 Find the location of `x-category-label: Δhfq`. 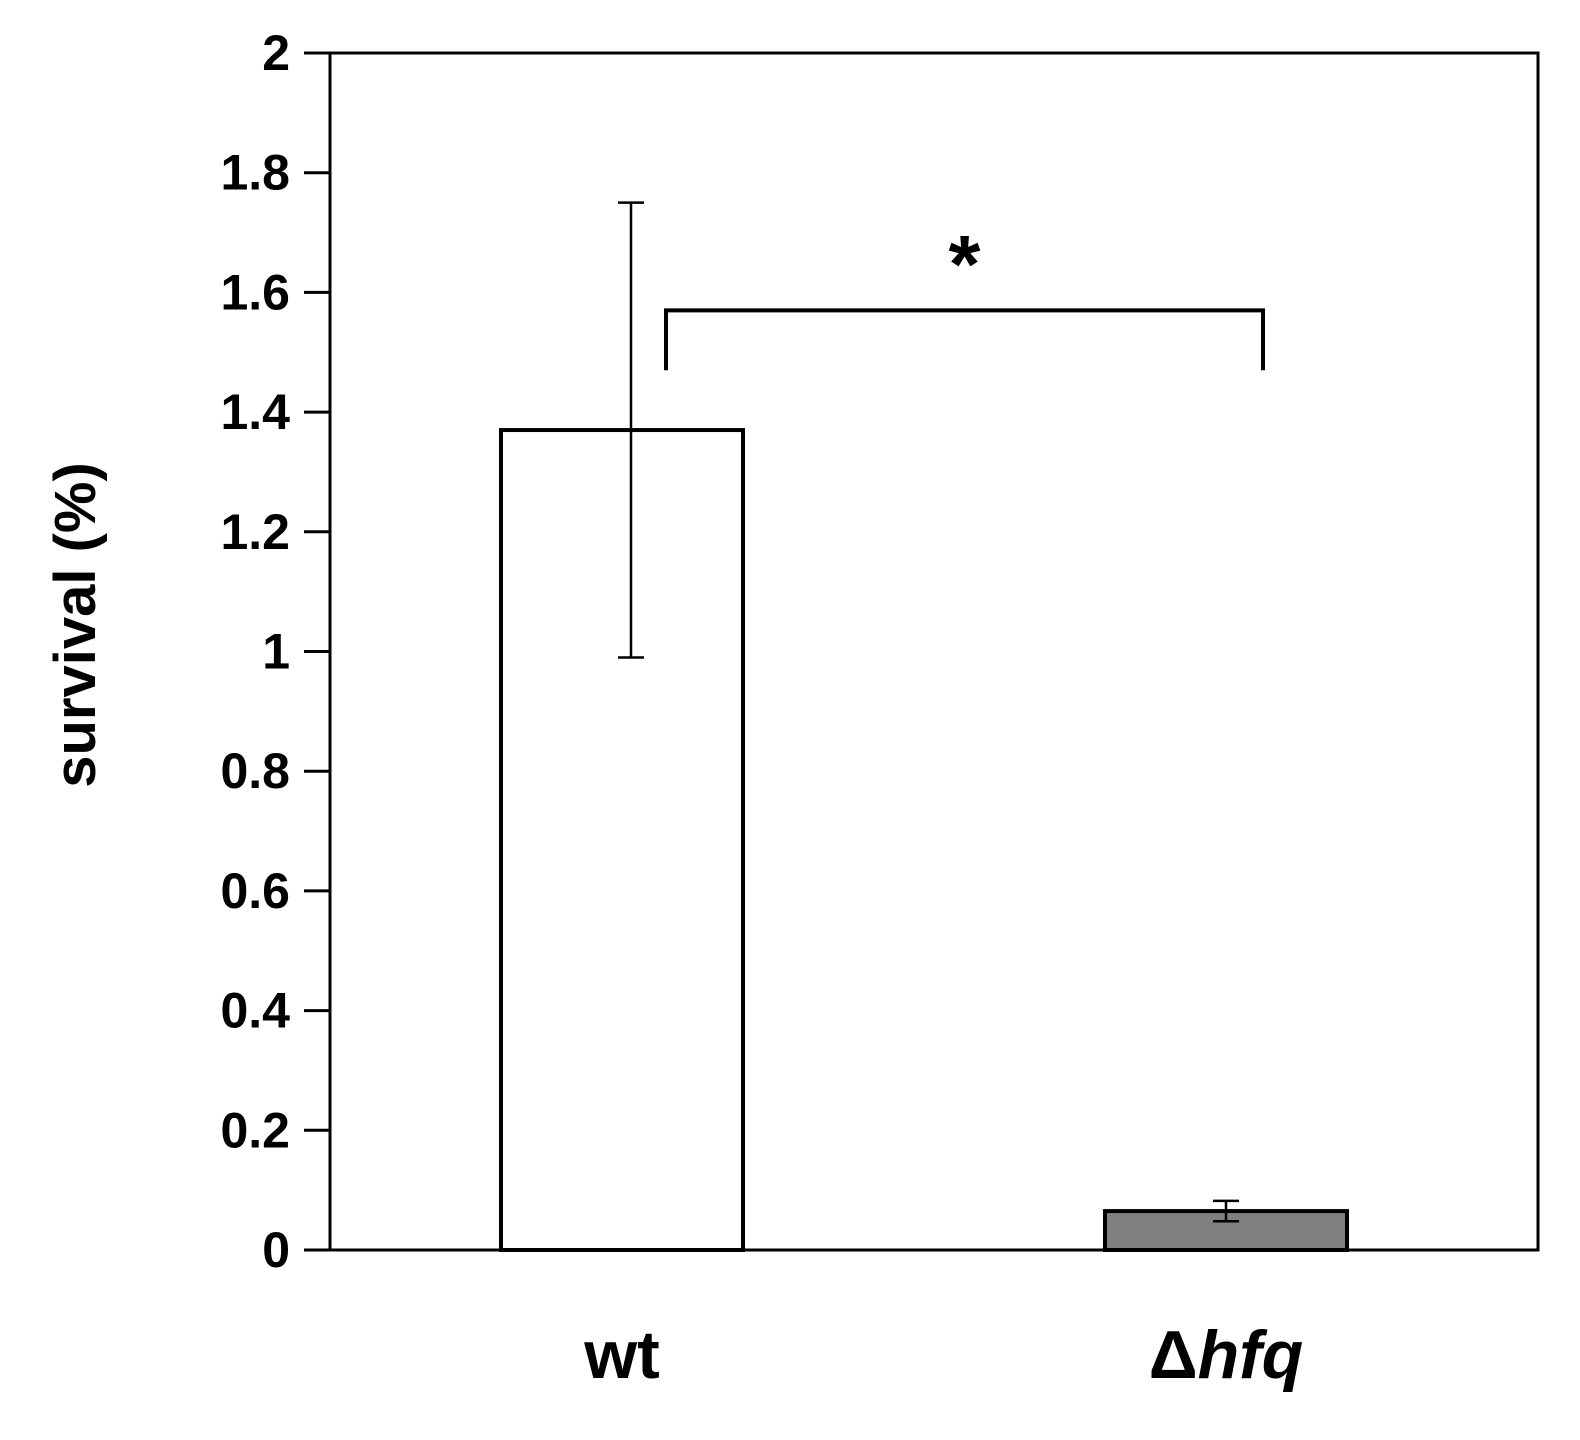

x-category-label: Δhfq is located at coordinates (1226, 1355).